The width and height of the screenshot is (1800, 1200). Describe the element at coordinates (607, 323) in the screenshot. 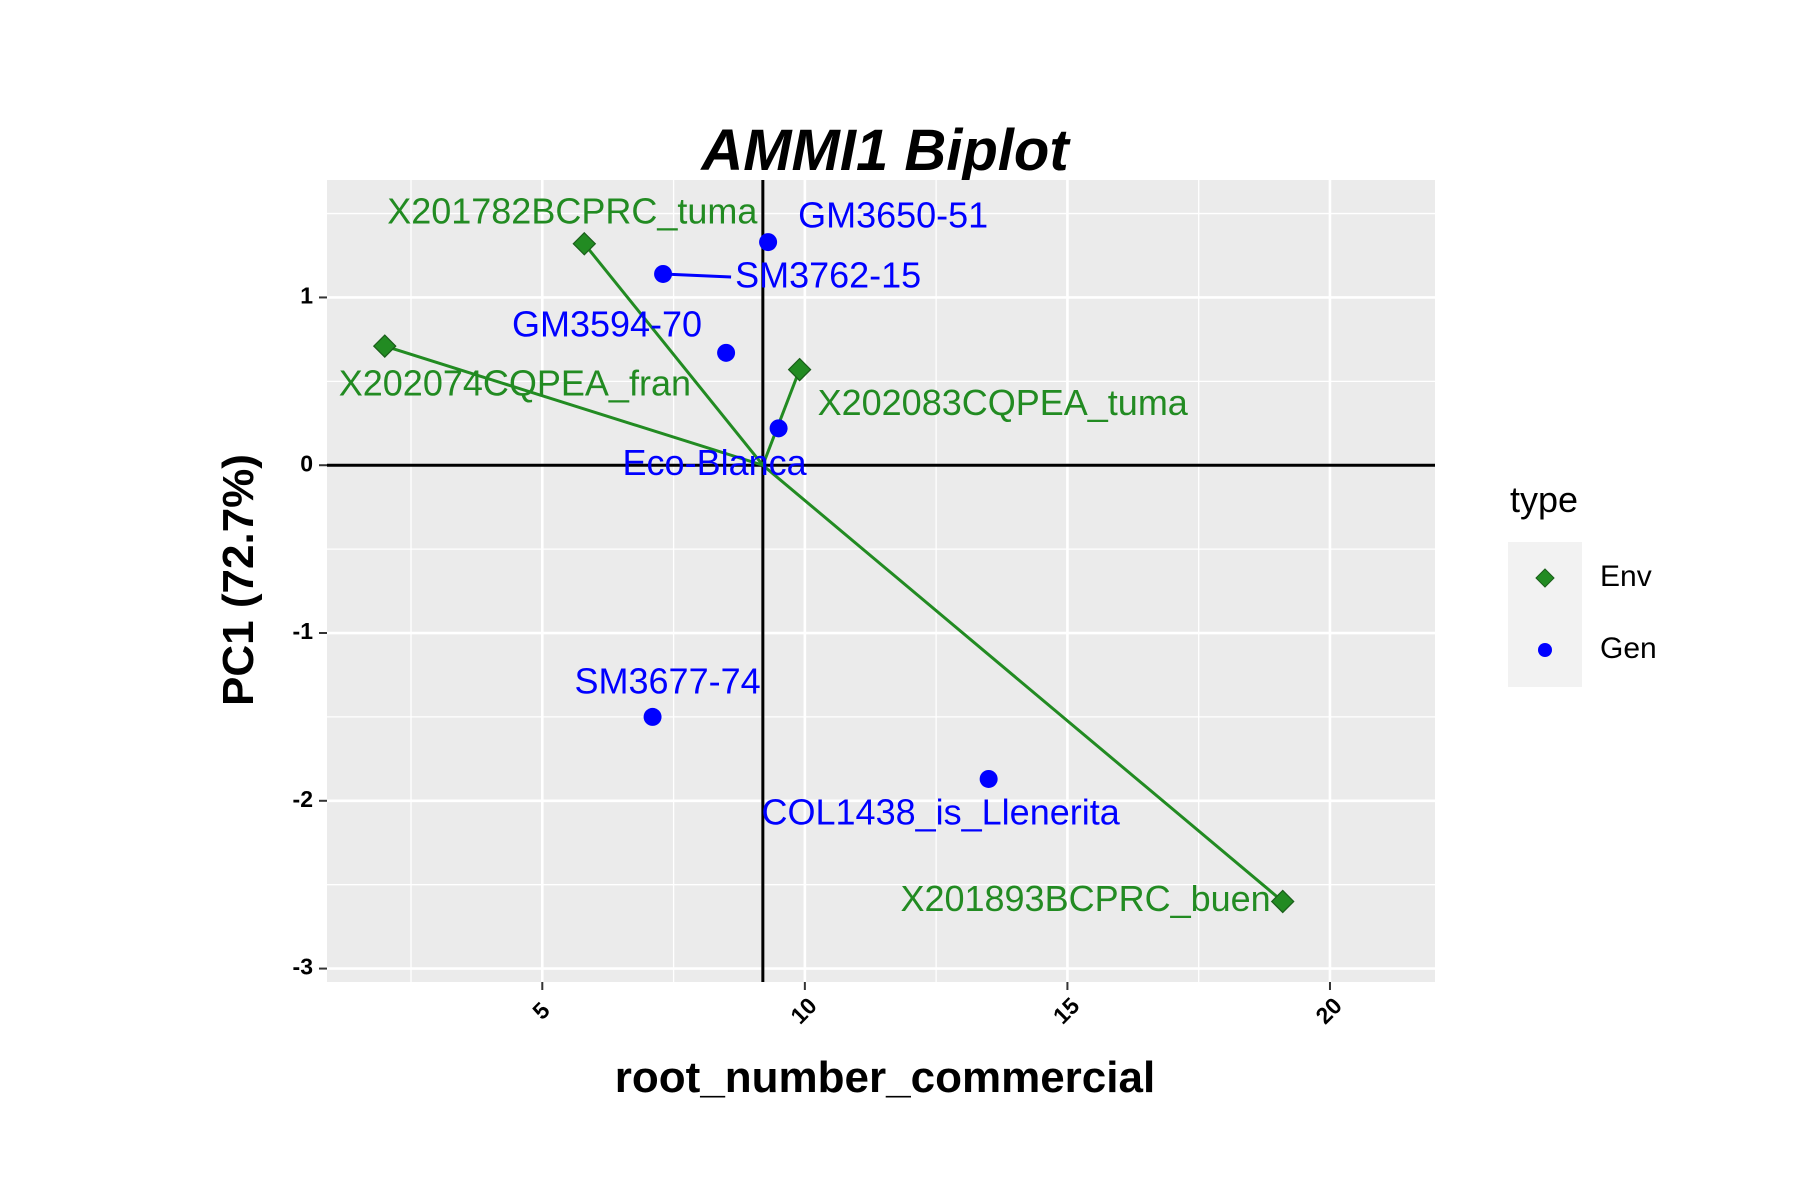

I see `gen-point-label: GM3594-70` at that location.